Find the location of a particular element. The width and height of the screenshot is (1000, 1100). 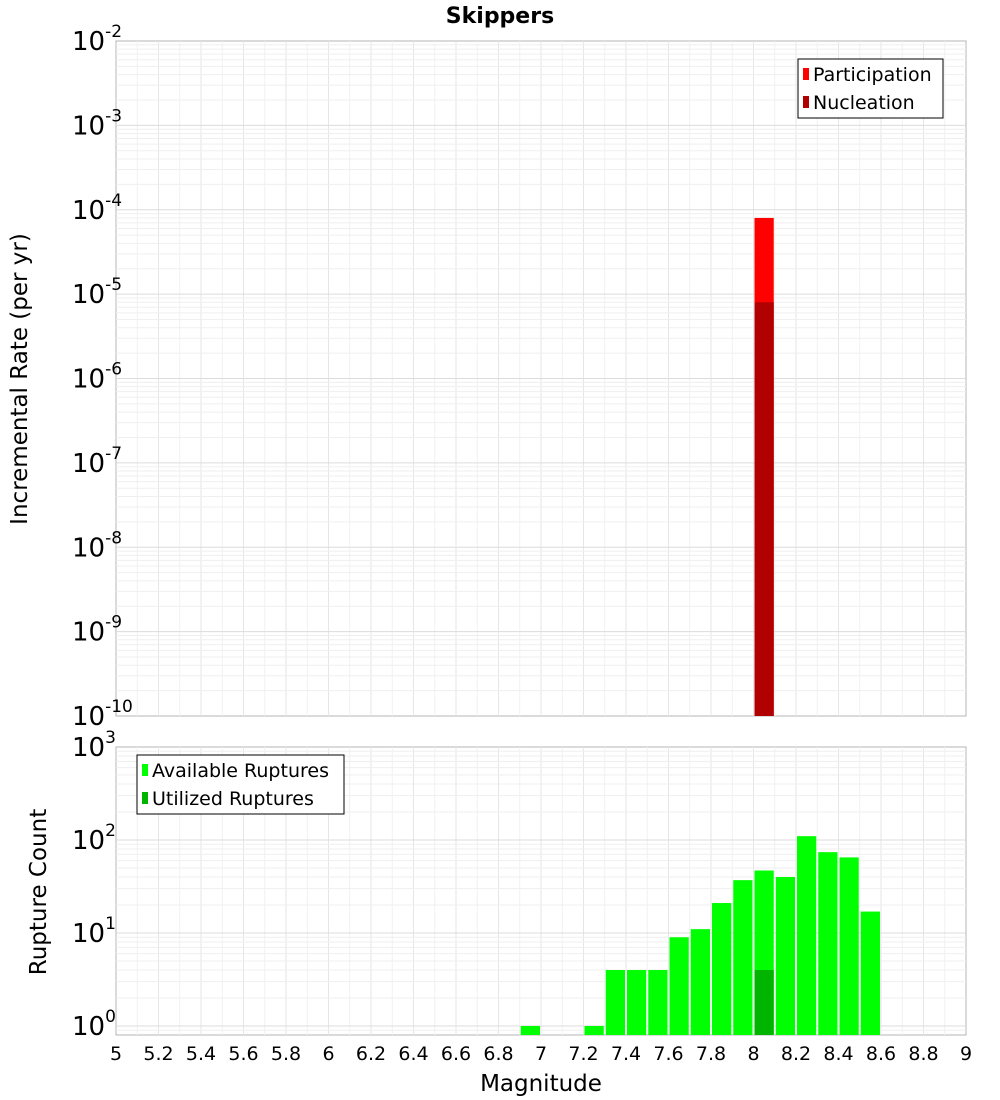

x-tick-label: 7 is located at coordinates (541, 1054).